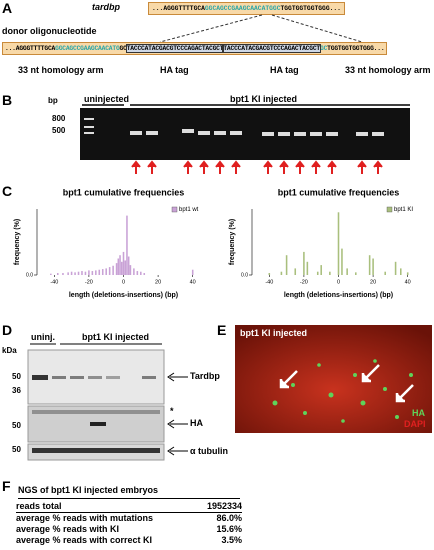 The height and width of the screenshot is (550, 434). I want to click on band-label: *, so click(172, 411).